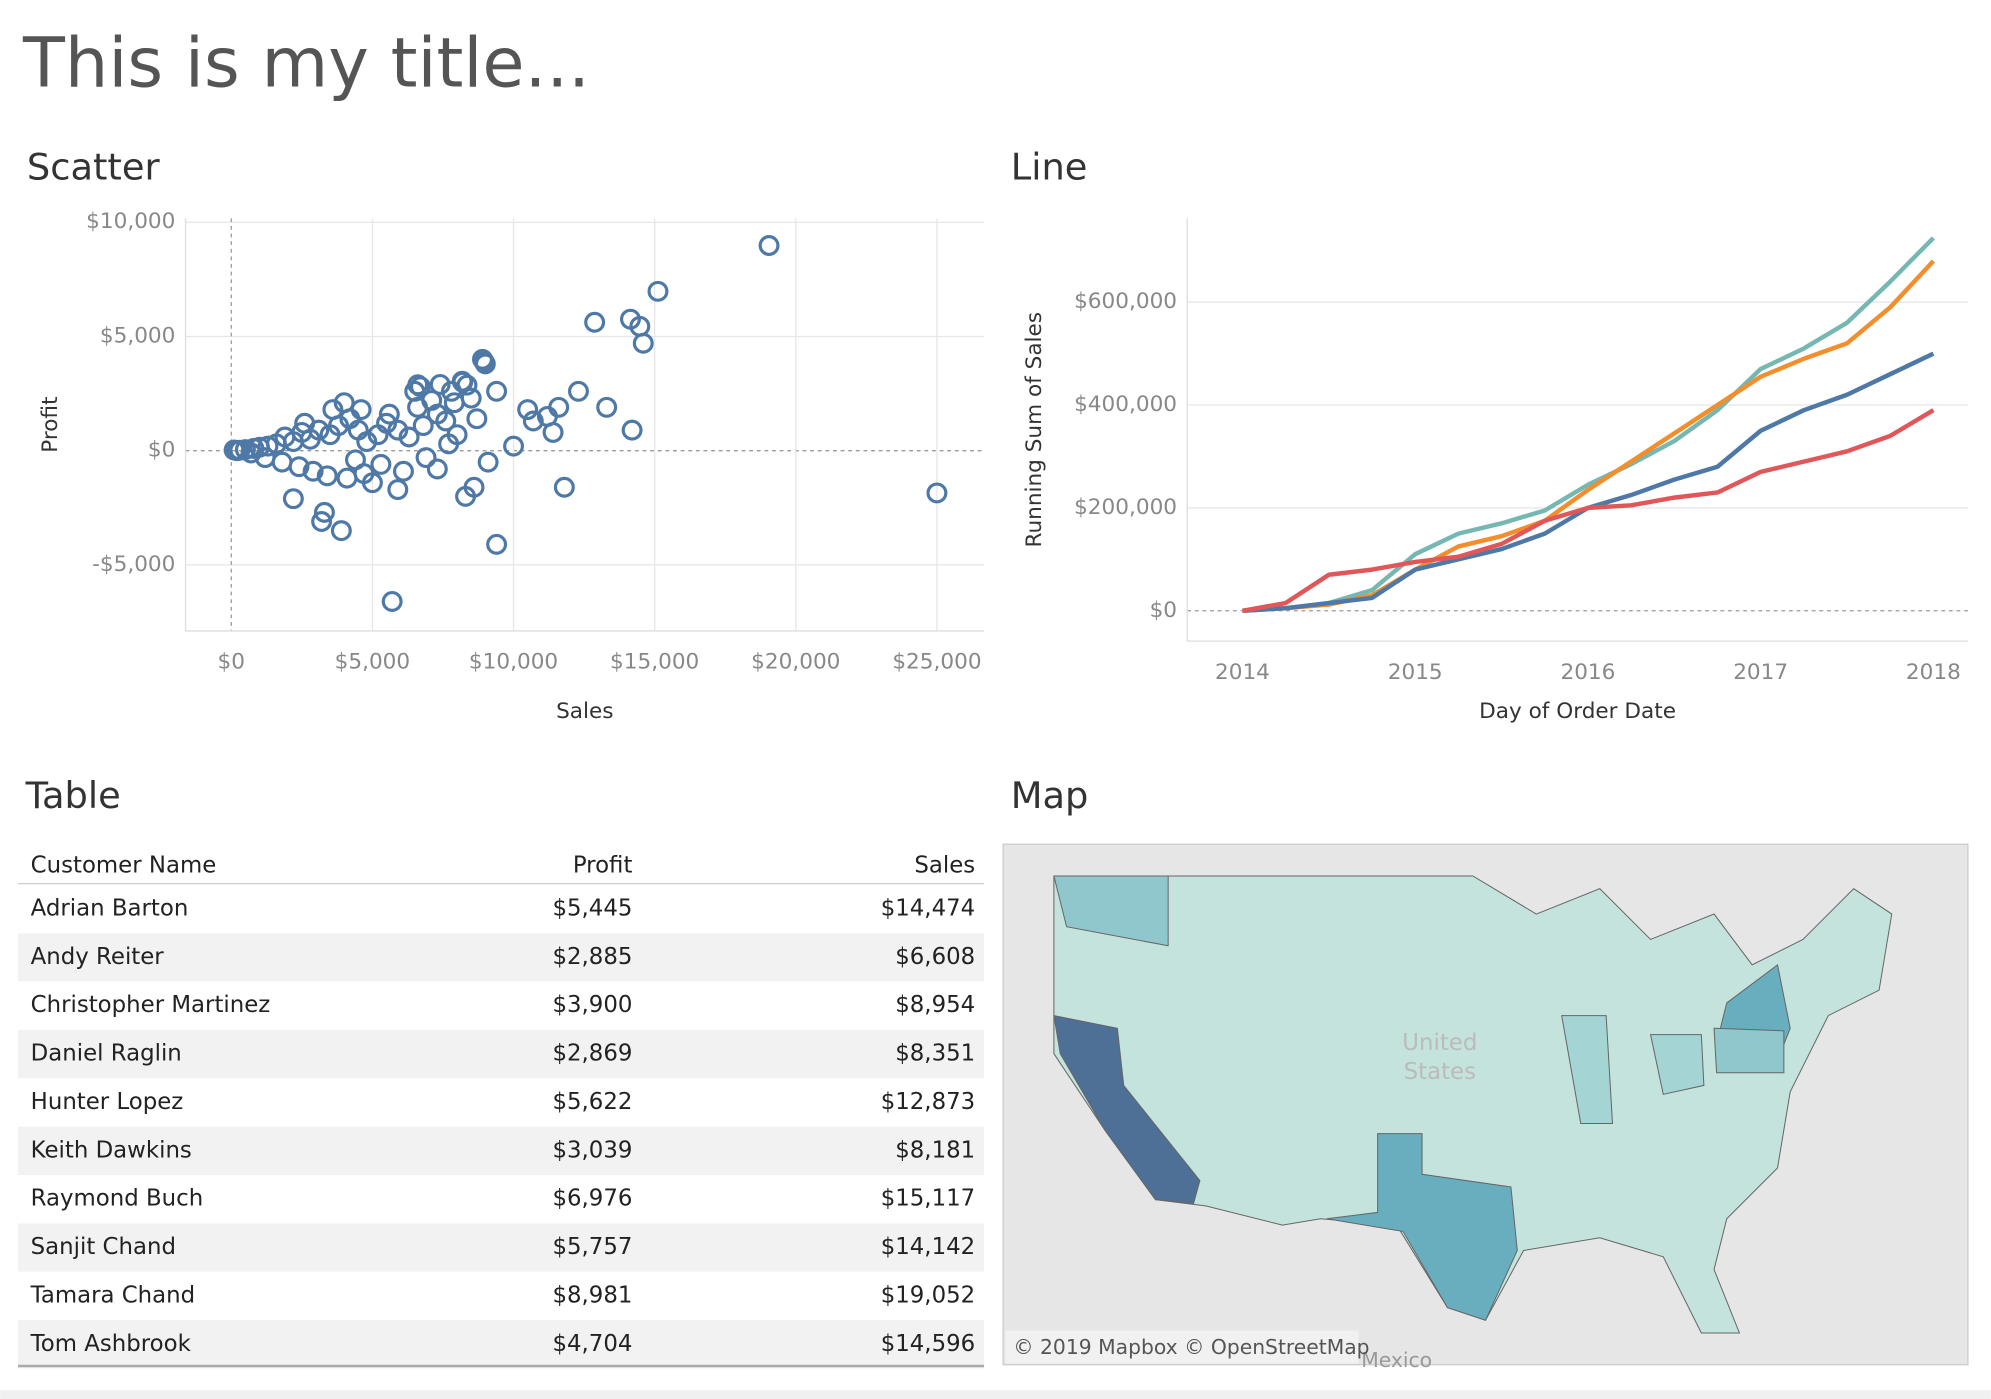  I want to click on table-header: Profit, so click(603, 865).